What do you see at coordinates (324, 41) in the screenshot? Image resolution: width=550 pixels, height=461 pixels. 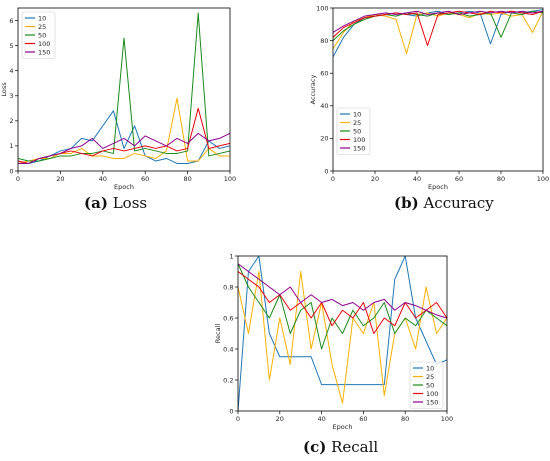 I see `y-tick-label: 80` at bounding box center [324, 41].